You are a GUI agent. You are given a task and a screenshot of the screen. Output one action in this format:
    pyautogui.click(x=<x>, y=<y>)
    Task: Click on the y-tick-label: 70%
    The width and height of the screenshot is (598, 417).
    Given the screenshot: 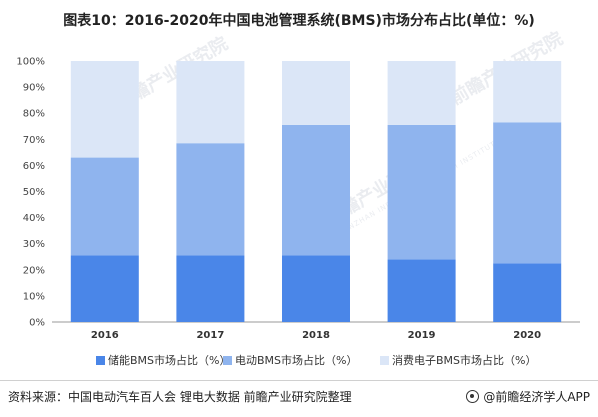 What is the action you would take?
    pyautogui.click(x=34, y=140)
    